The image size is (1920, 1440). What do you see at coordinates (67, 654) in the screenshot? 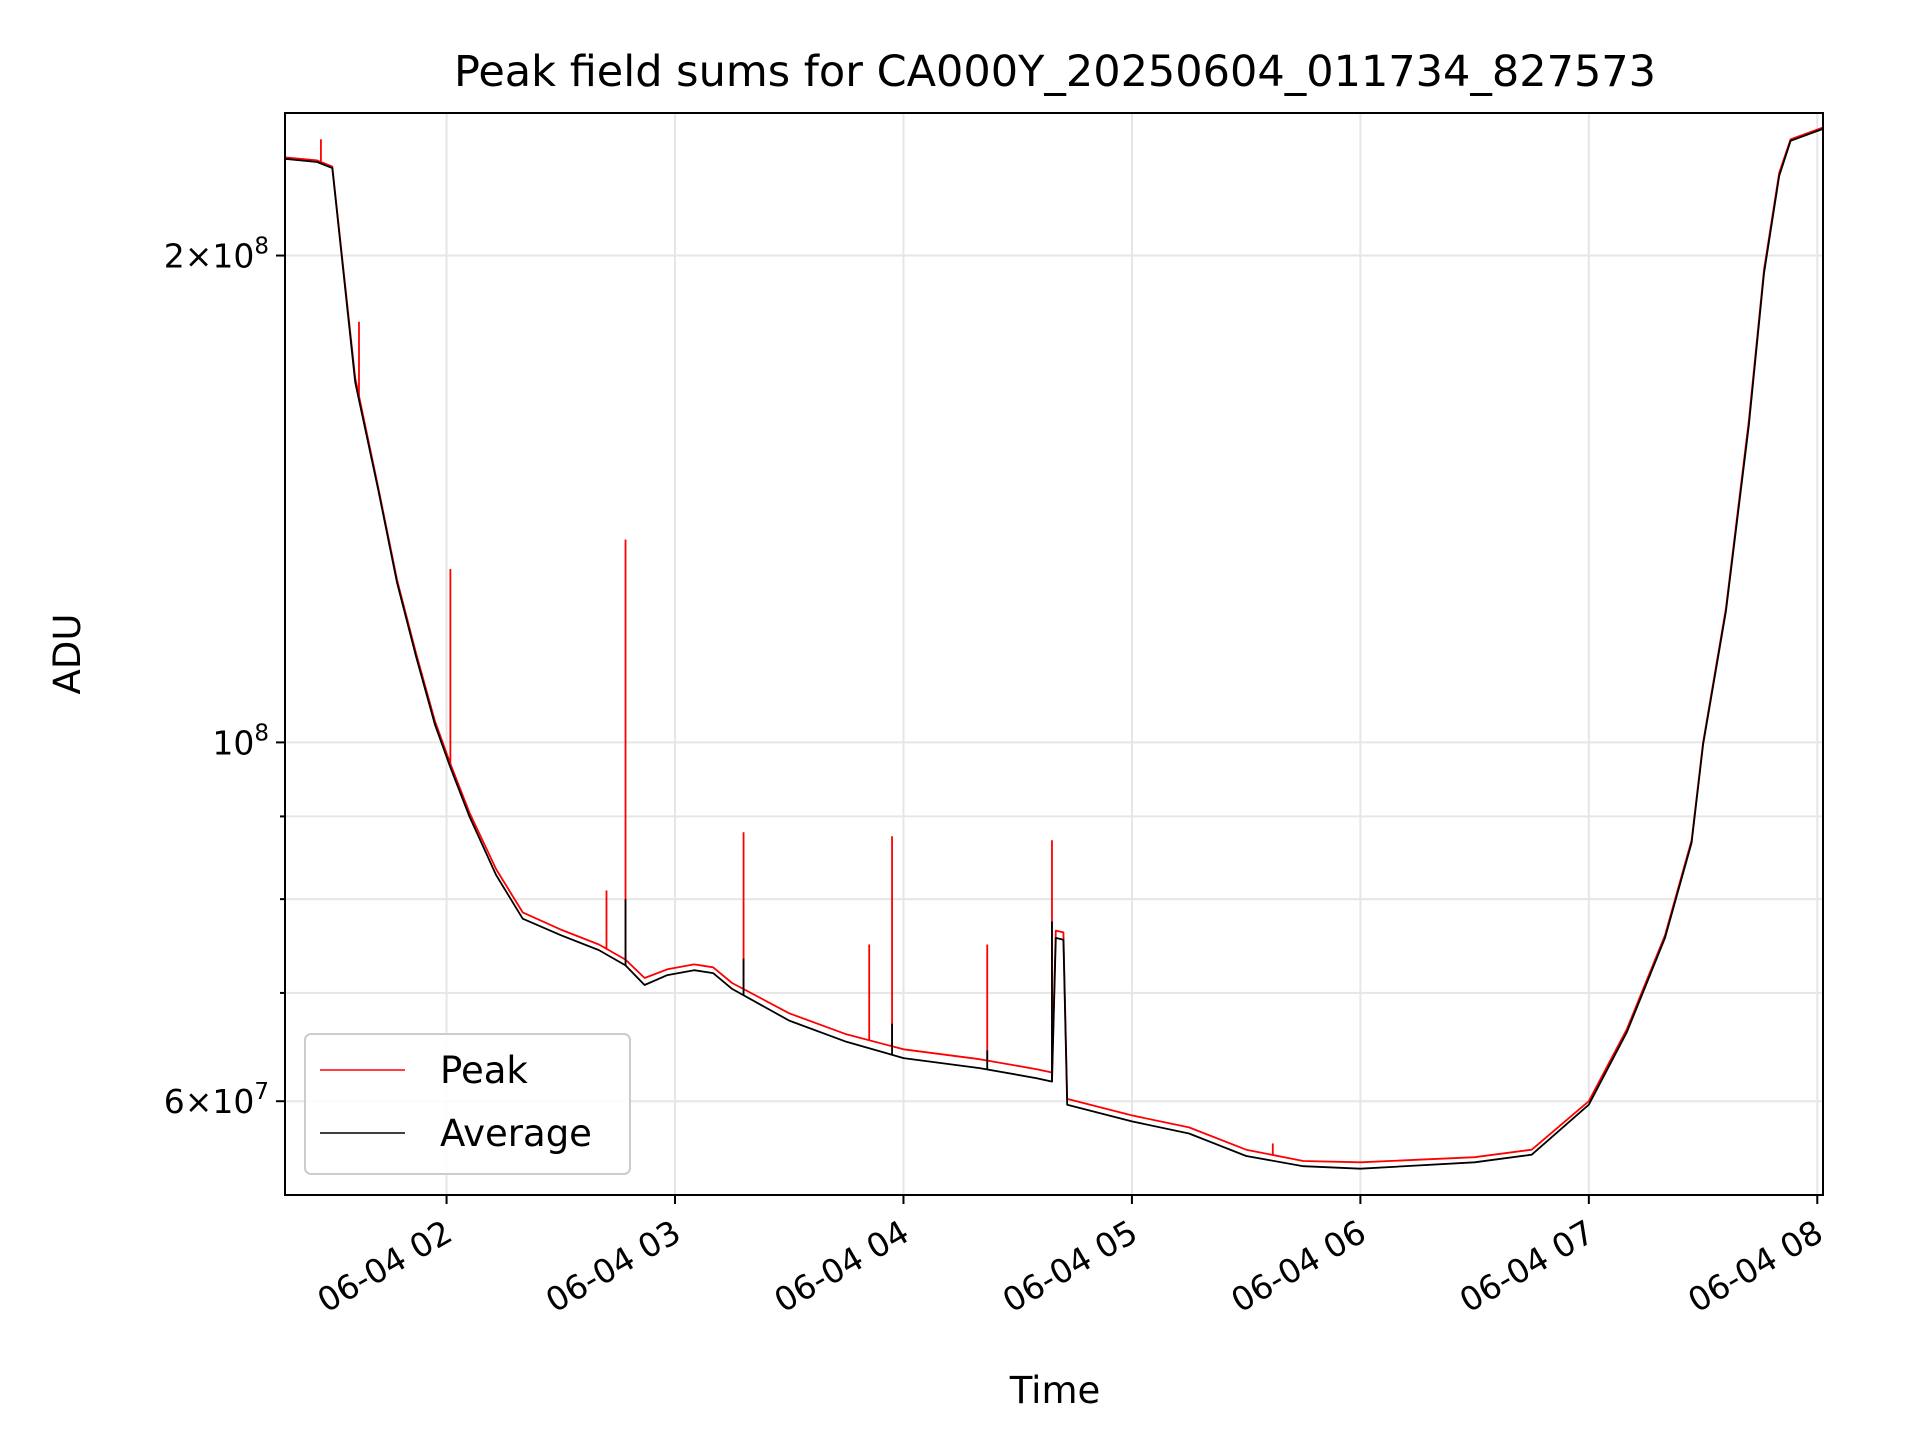
I see `y-axis-label: ADU` at bounding box center [67, 654].